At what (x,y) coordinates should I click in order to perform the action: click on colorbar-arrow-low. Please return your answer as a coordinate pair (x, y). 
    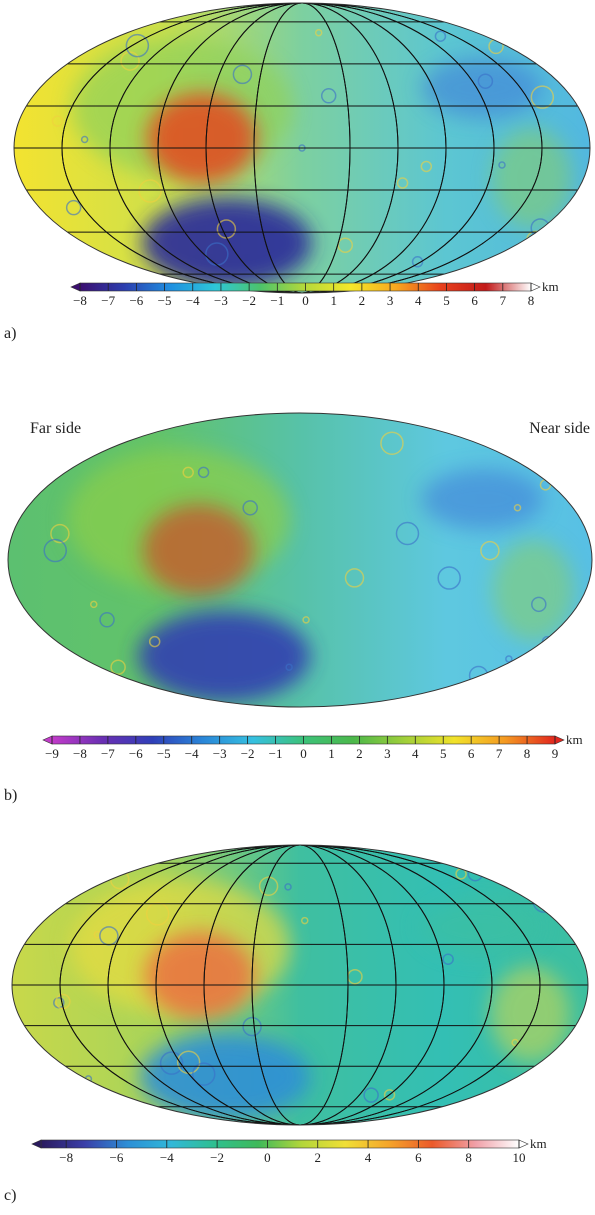
    Looking at the image, I should click on (75, 287).